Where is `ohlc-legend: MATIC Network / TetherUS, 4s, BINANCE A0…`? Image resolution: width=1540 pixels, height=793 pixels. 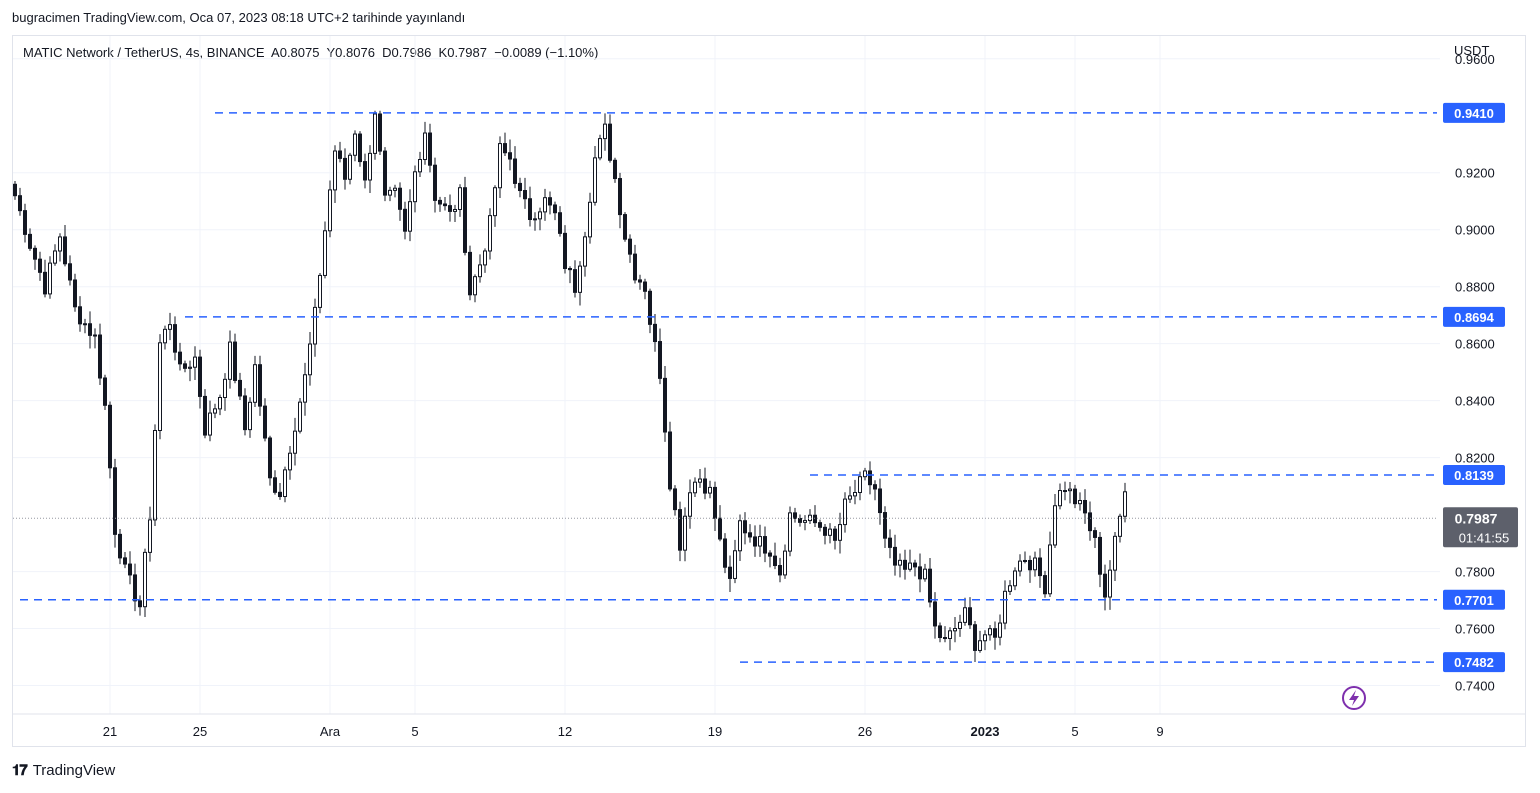 ohlc-legend: MATIC Network / TetherUS, 4s, BINANCE A0… is located at coordinates (310, 52).